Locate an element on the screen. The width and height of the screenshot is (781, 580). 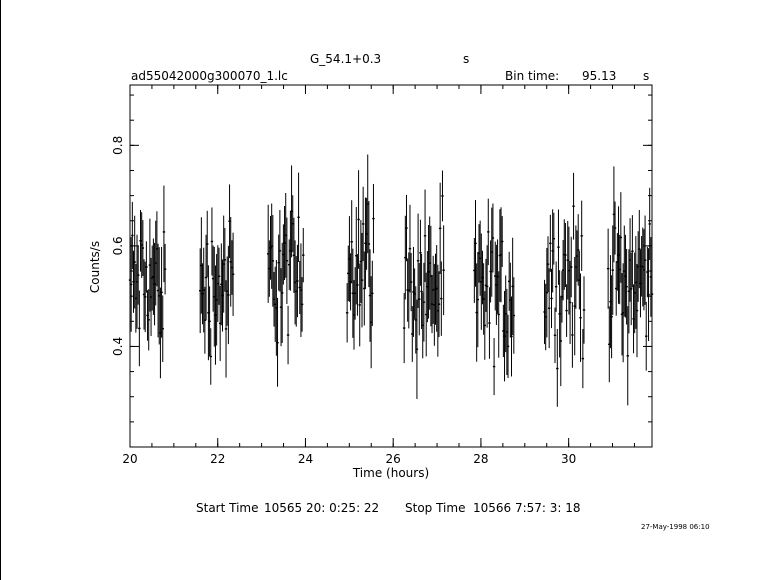
x-tick-label: 20 is located at coordinates (129, 459).